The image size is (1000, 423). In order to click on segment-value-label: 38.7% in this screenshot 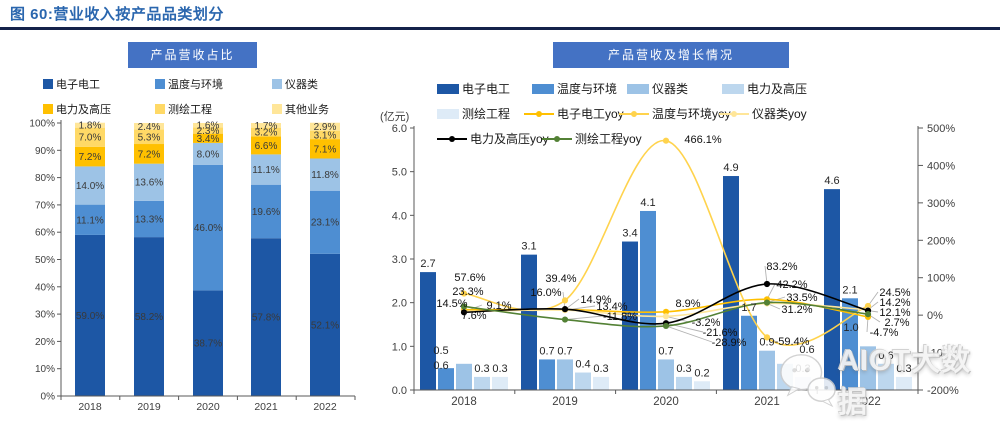, I will do `click(208, 344)`.